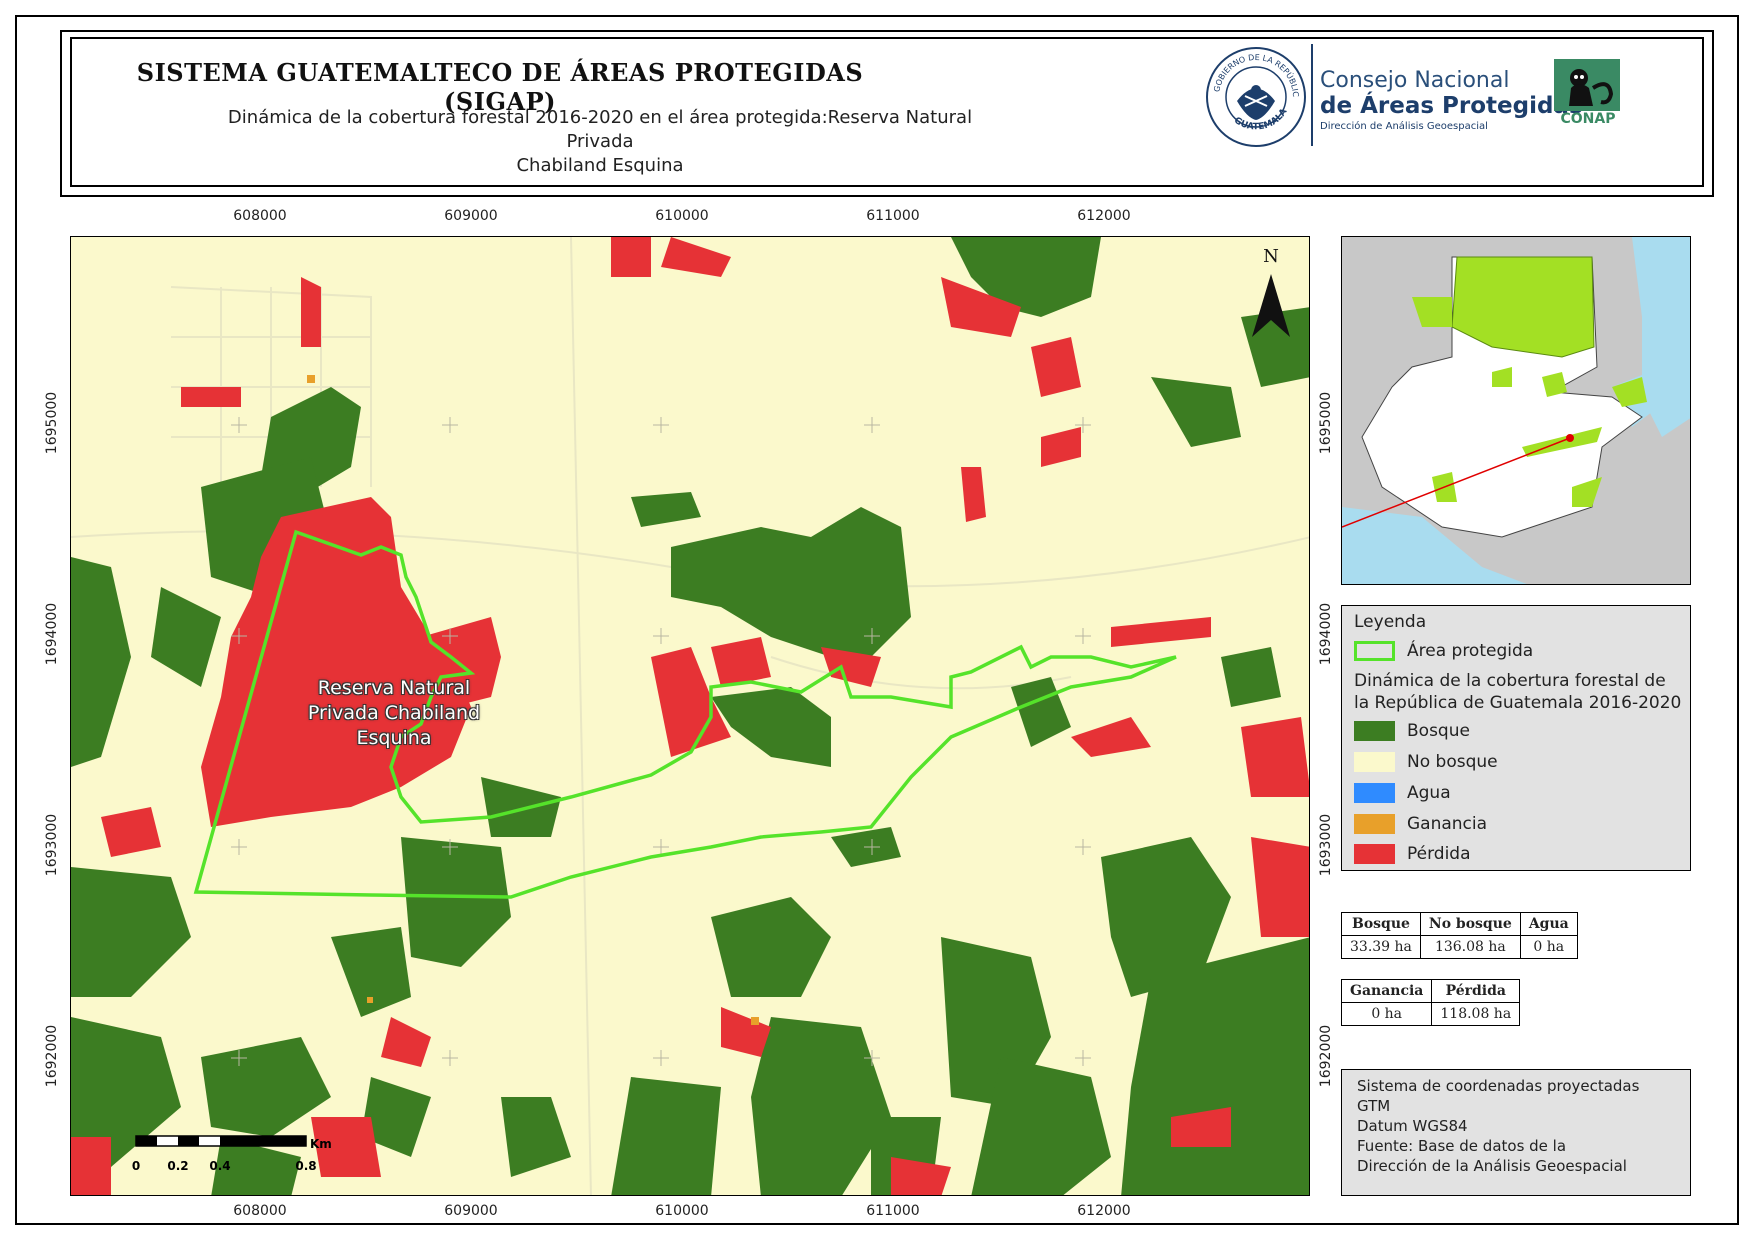 The height and width of the screenshot is (1240, 1754). What do you see at coordinates (1451, 106) in the screenshot?
I see `conap-line-2: de Áreas Protegidas` at bounding box center [1451, 106].